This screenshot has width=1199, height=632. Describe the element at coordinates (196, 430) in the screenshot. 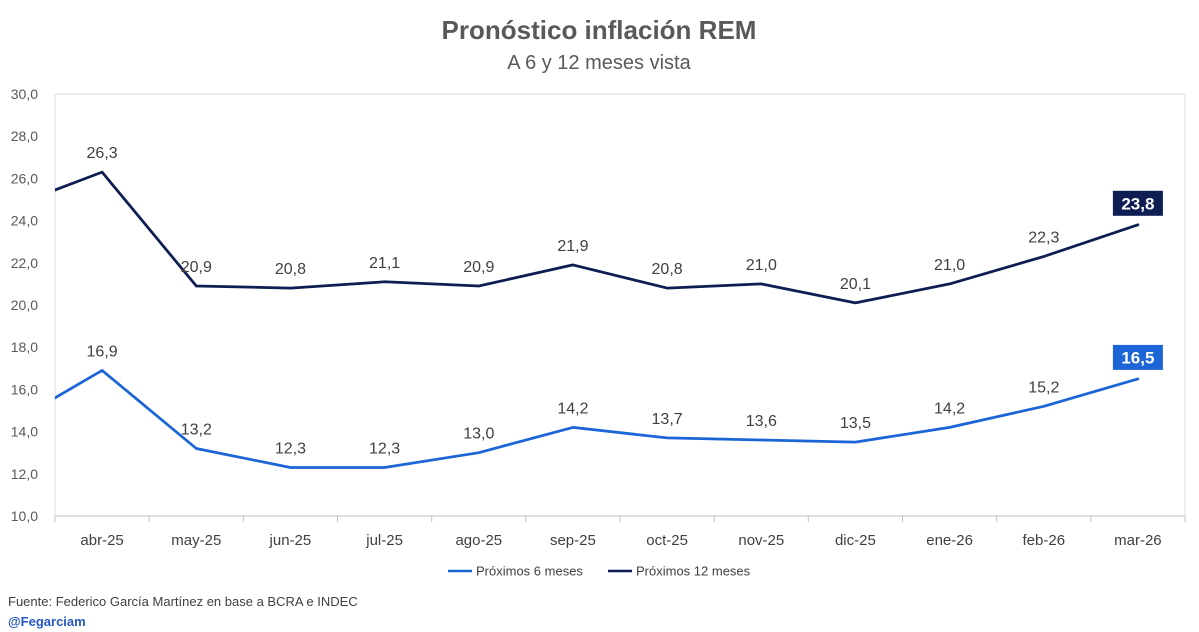

I see `data-label: 13,2` at that location.